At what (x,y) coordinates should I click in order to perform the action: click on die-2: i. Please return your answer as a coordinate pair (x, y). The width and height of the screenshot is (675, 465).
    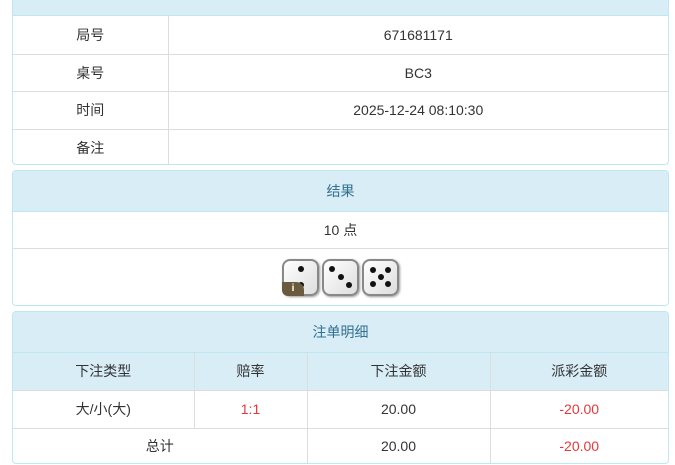
    Looking at the image, I should click on (300, 277).